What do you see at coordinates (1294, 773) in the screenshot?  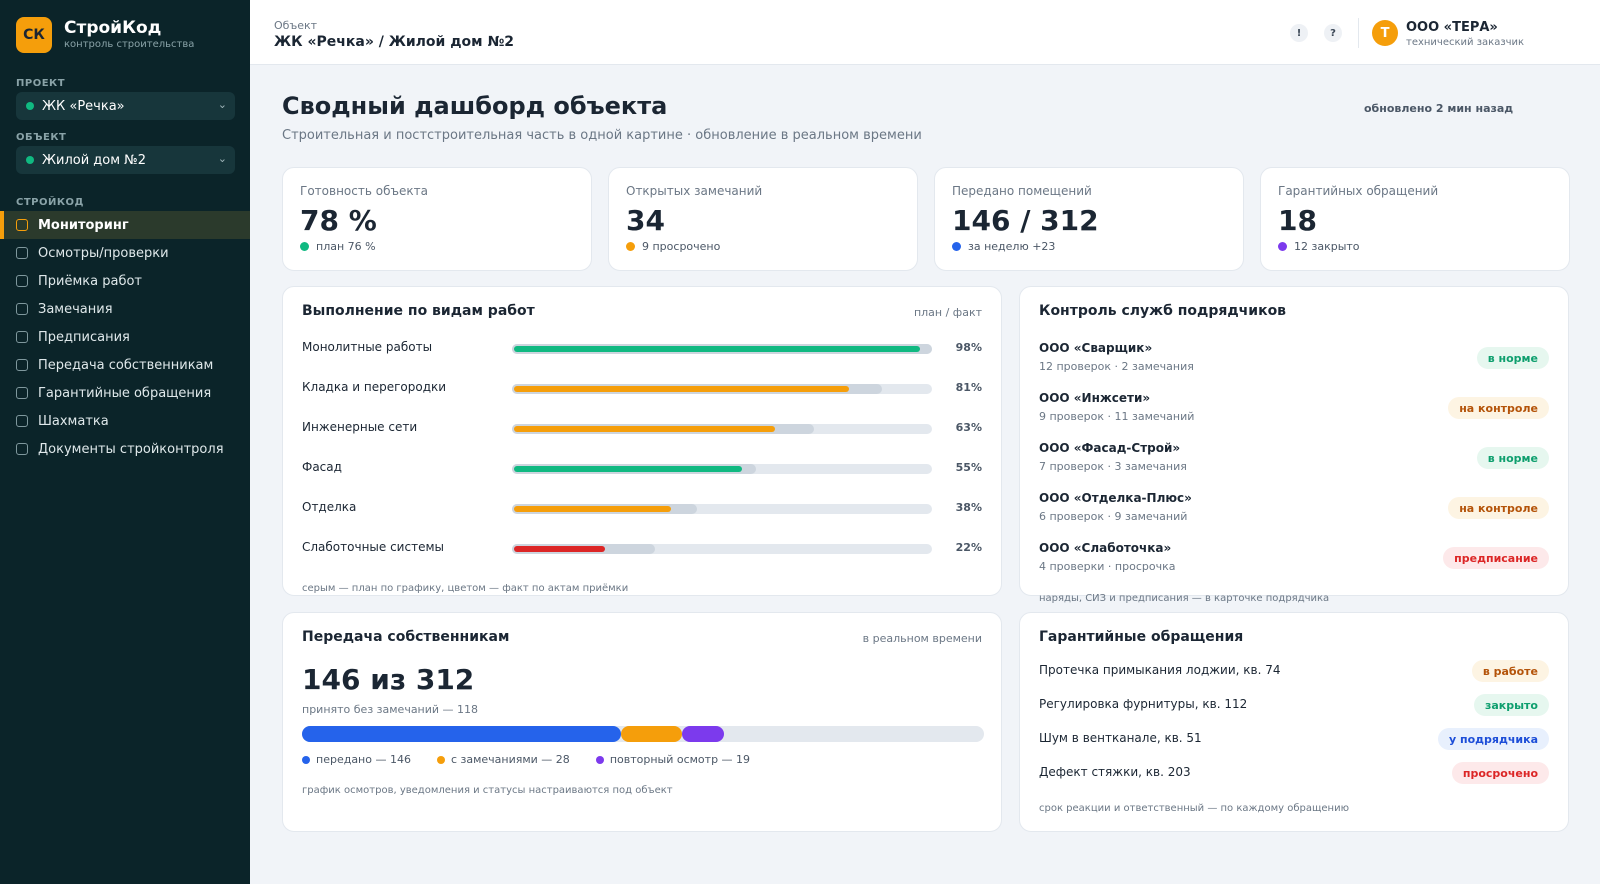 I see `warranty-row: Дефект стяжки, кв. 203 просрочено` at bounding box center [1294, 773].